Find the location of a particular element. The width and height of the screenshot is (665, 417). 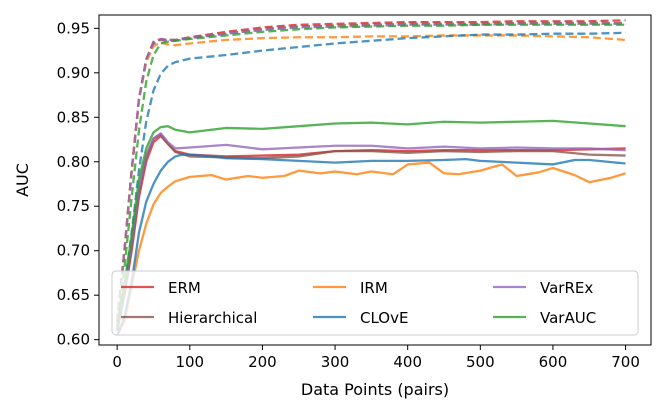

x-tick-label: 600 is located at coordinates (553, 362).